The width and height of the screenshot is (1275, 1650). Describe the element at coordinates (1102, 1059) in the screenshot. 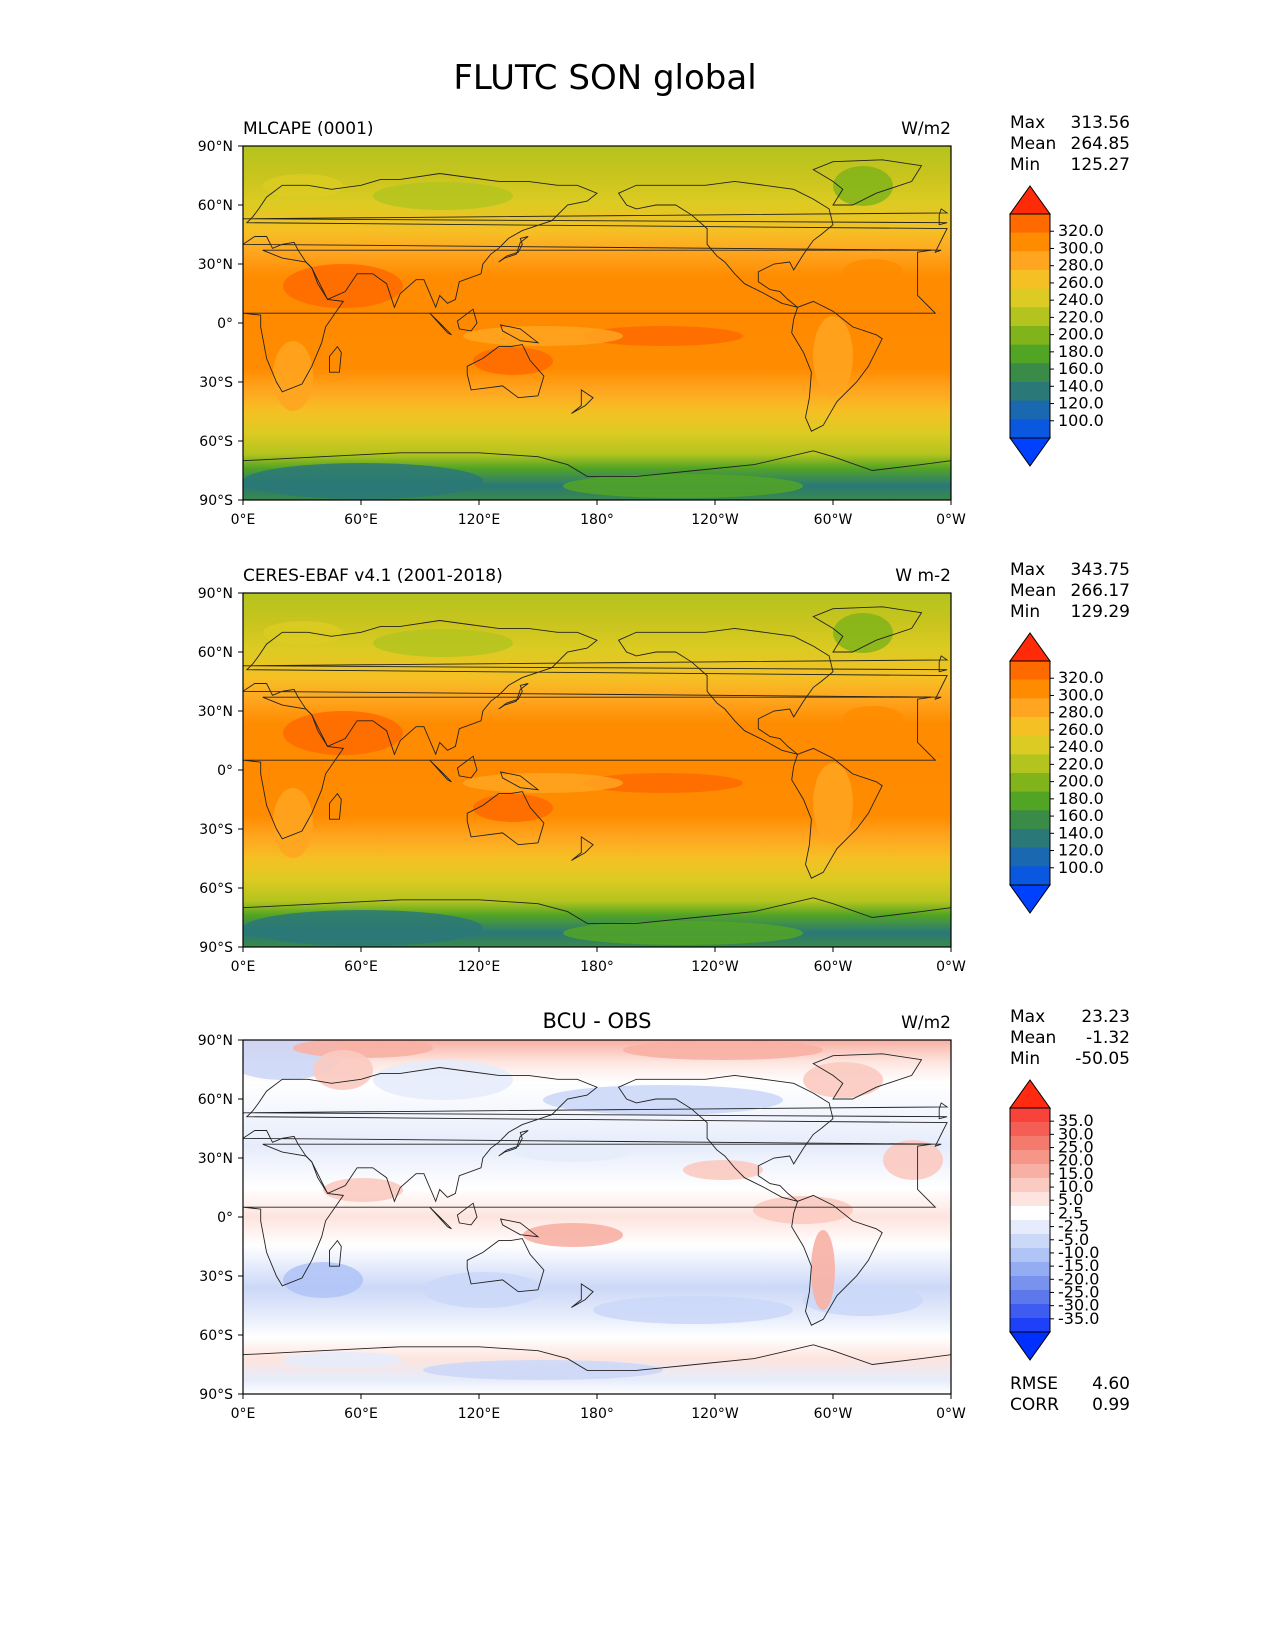

I see `stat-value: -50.05` at that location.